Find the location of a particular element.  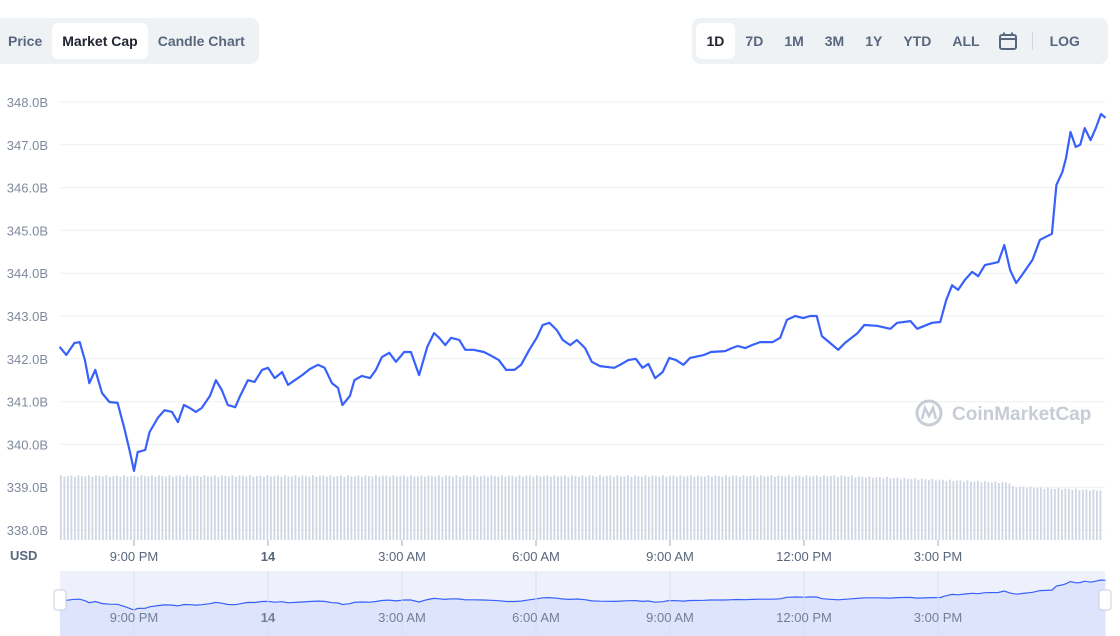

range-1m: 1M is located at coordinates (794, 41).